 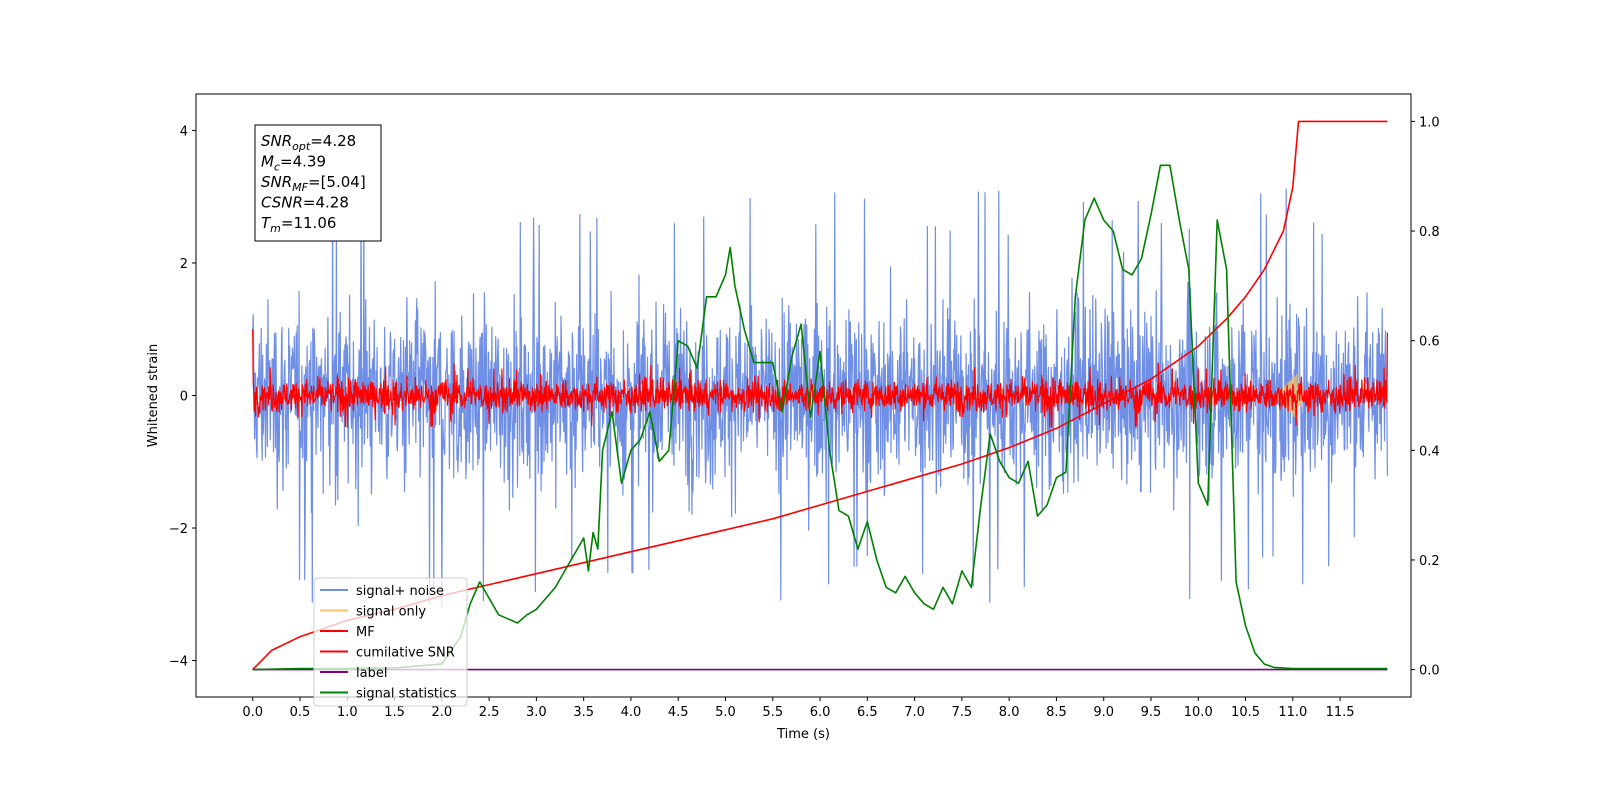 What do you see at coordinates (365, 632) in the screenshot?
I see `legend-label: MF` at bounding box center [365, 632].